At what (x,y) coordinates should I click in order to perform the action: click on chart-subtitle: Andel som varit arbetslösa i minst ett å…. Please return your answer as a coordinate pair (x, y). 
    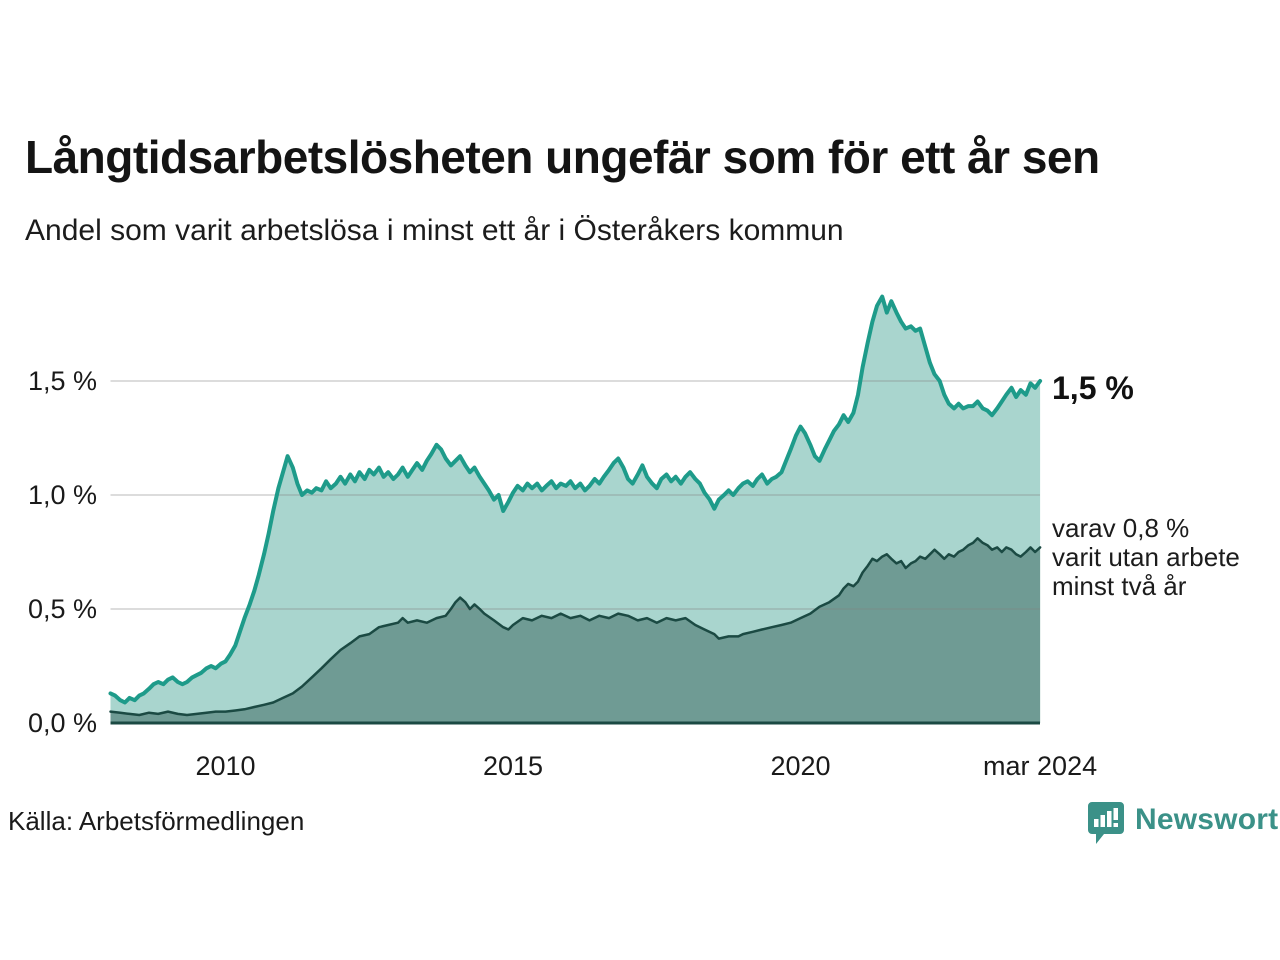
    Looking at the image, I should click on (434, 230).